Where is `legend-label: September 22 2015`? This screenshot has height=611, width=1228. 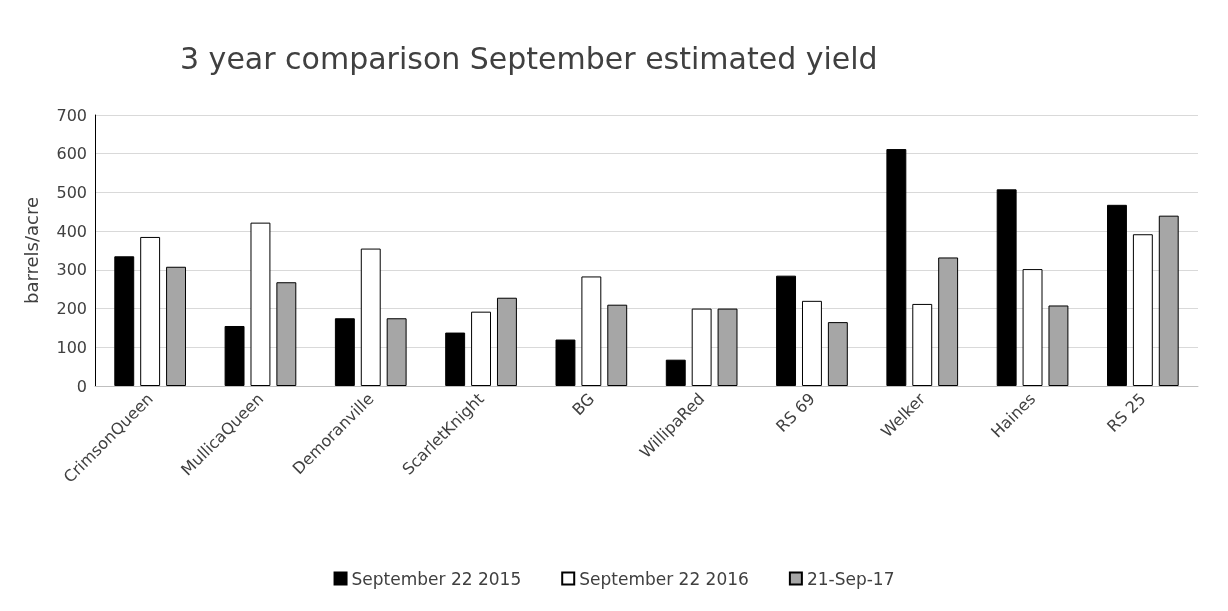 legend-label: September 22 2015 is located at coordinates (436, 578).